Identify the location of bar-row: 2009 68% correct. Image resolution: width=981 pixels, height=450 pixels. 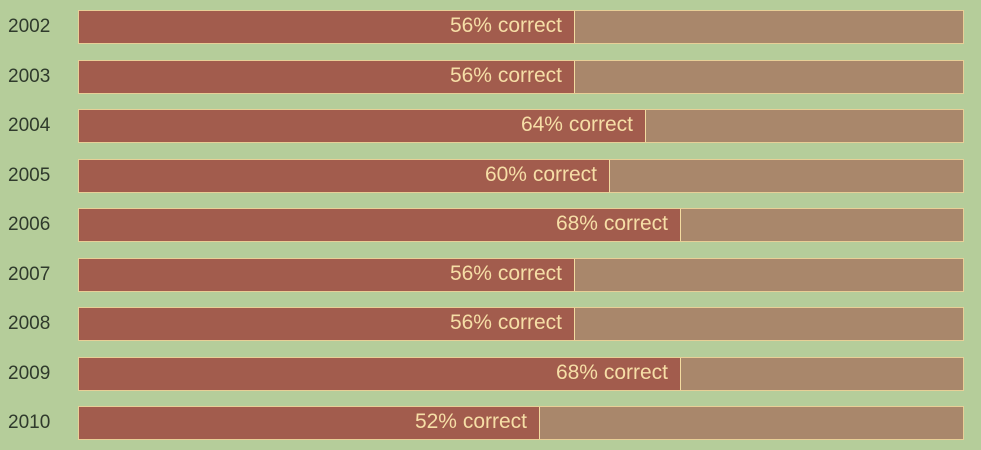
(490, 373).